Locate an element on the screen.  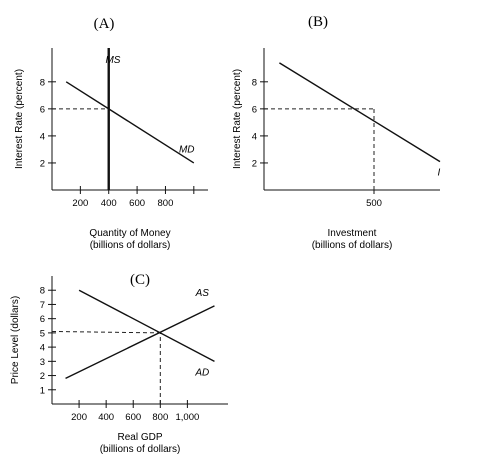
chart-a-y-tick-label: 8 is located at coordinates (42, 82).